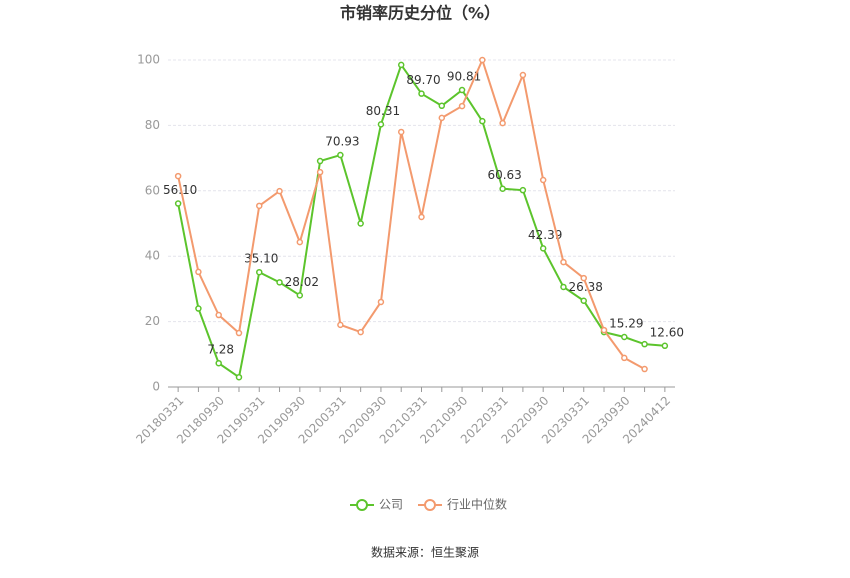  I want to click on value-label: 7.28, so click(220, 350).